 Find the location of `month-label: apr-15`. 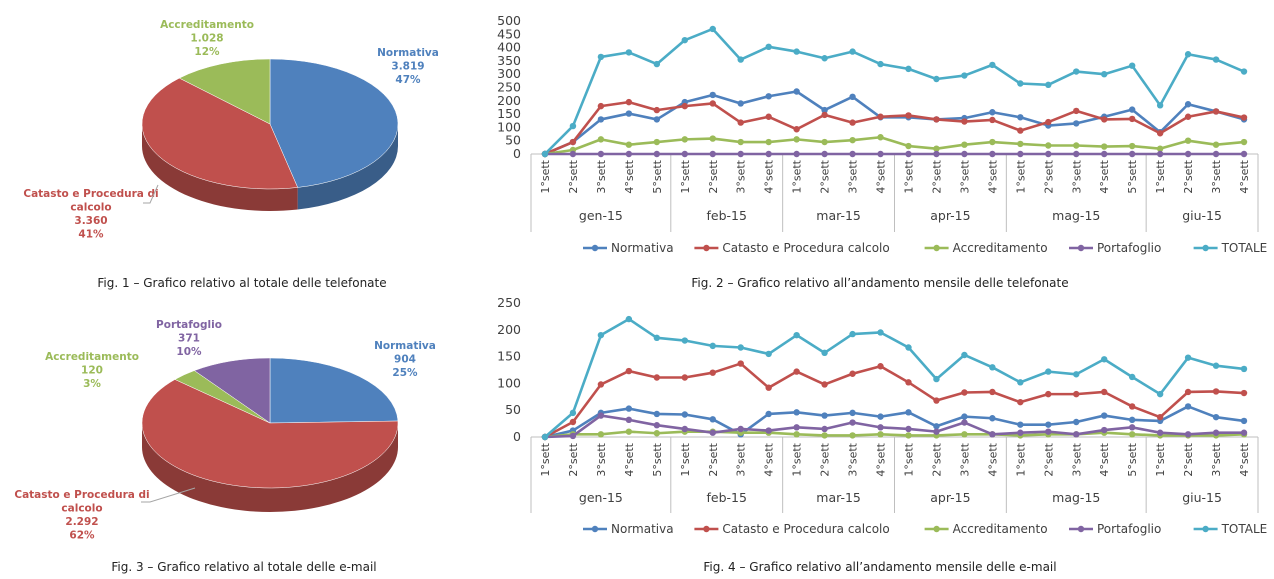

month-label: apr-15 is located at coordinates (950, 215).